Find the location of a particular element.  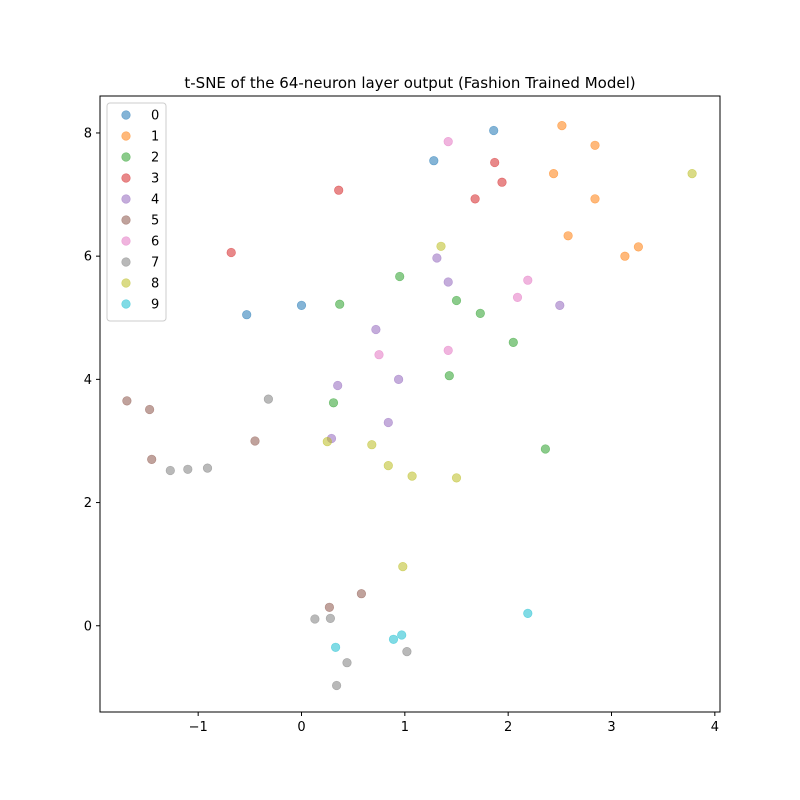

legend-entry-3: 3 is located at coordinates (140, 179).